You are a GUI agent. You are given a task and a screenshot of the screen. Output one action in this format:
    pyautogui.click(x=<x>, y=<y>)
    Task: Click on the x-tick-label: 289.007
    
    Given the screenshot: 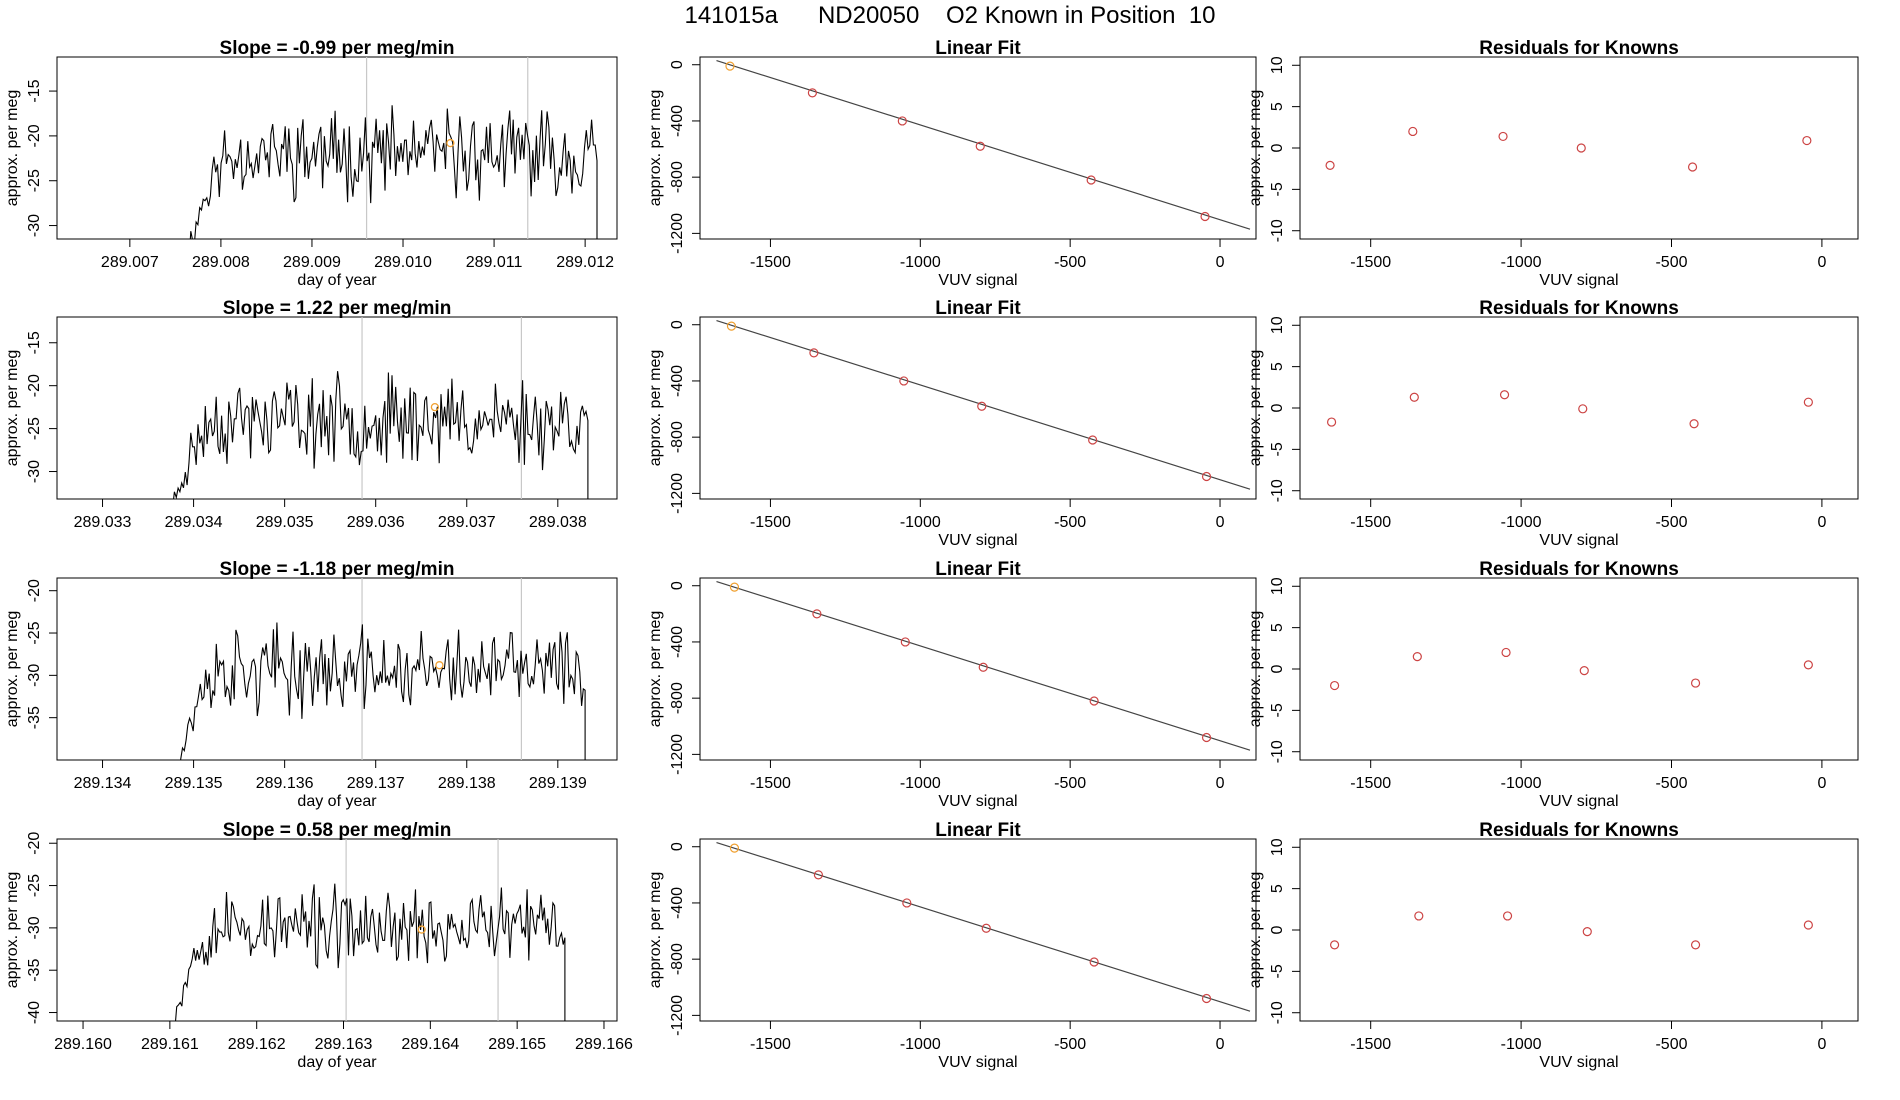 What is the action you would take?
    pyautogui.click(x=130, y=262)
    